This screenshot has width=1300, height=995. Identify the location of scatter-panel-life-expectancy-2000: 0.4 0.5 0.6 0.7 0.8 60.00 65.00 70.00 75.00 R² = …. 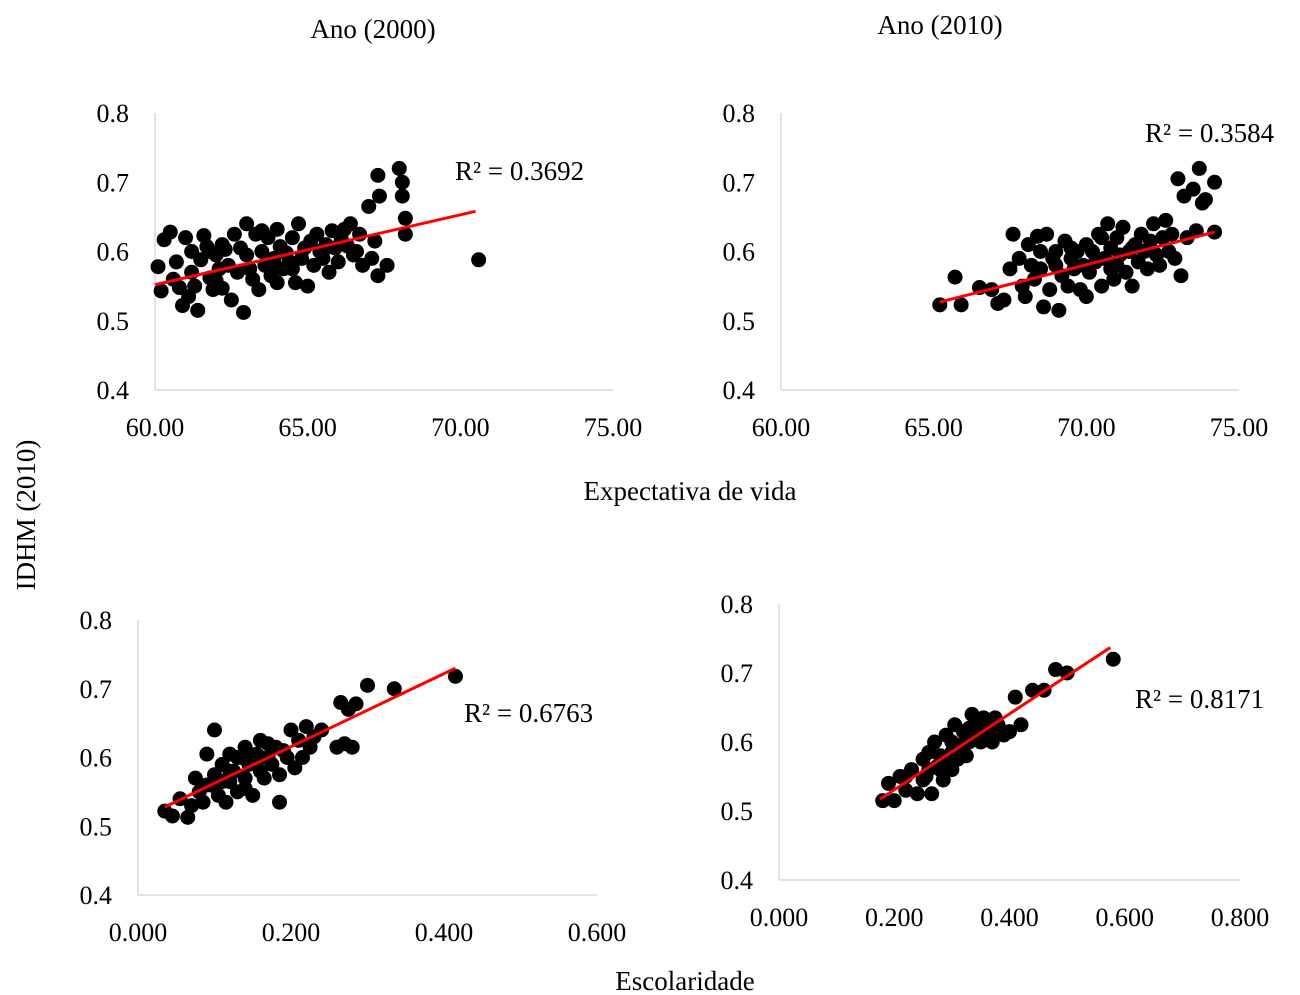
(370, 270).